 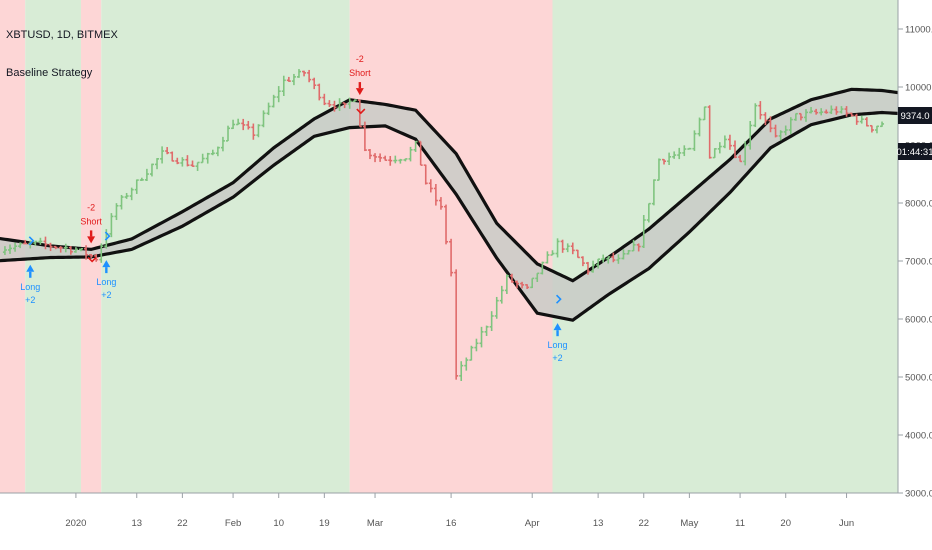 I want to click on x-tick-label: 16, so click(x=451, y=523).